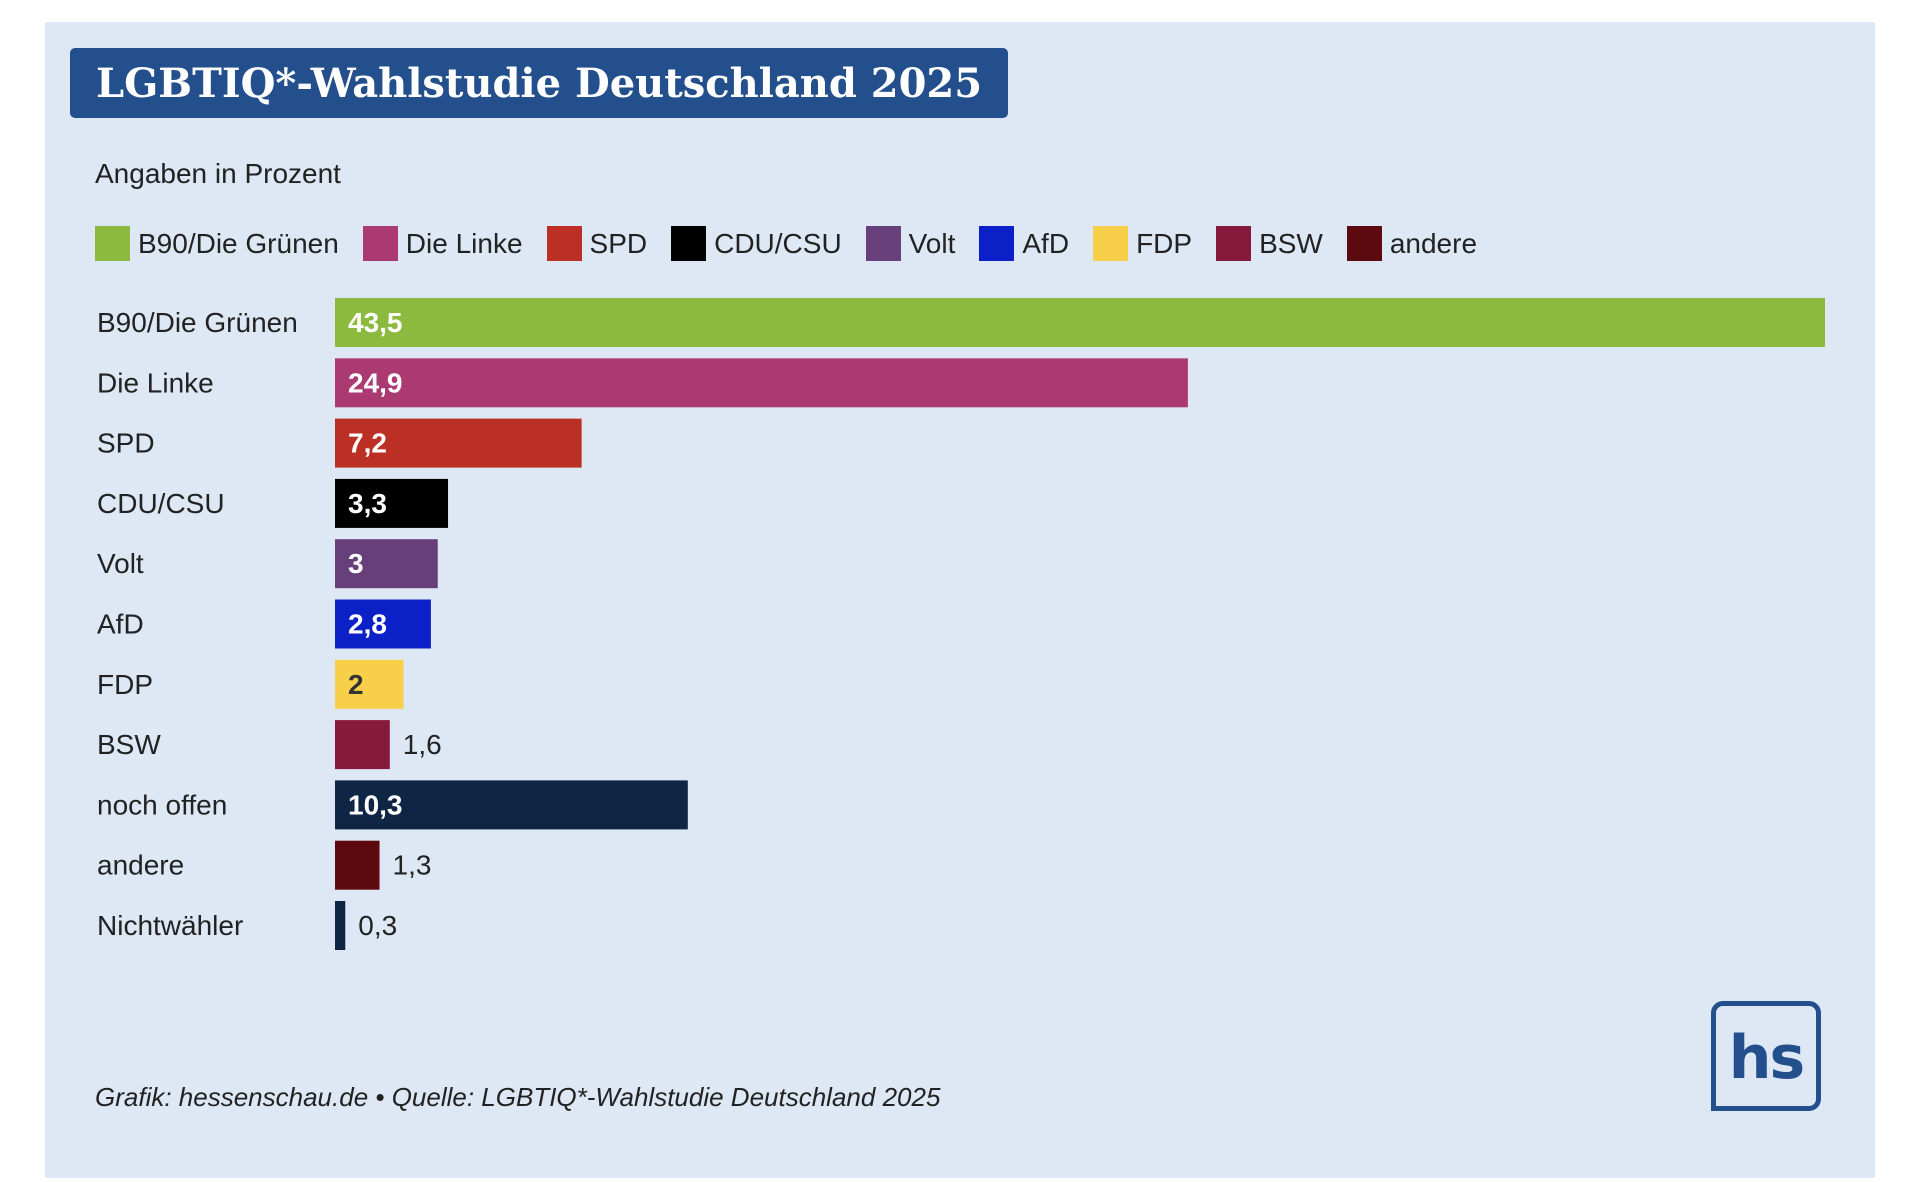 The height and width of the screenshot is (1182, 1920). What do you see at coordinates (1164, 243) in the screenshot?
I see `legend-label: FDP` at bounding box center [1164, 243].